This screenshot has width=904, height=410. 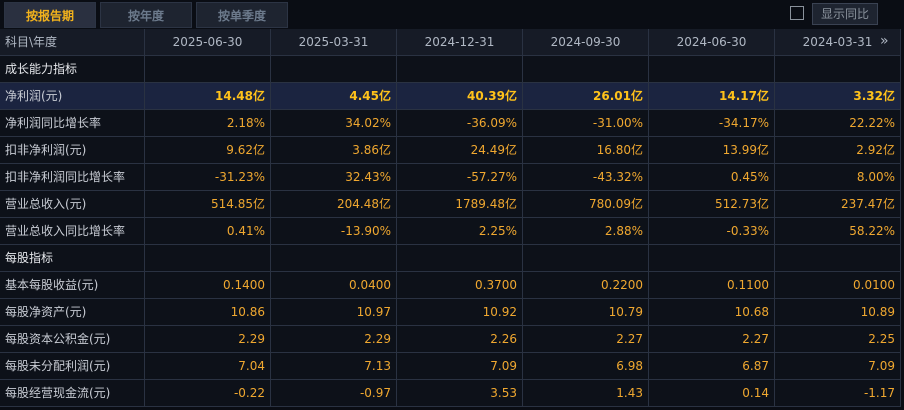 What do you see at coordinates (72, 96) in the screenshot?
I see `row-label: 净利润(元)` at bounding box center [72, 96].